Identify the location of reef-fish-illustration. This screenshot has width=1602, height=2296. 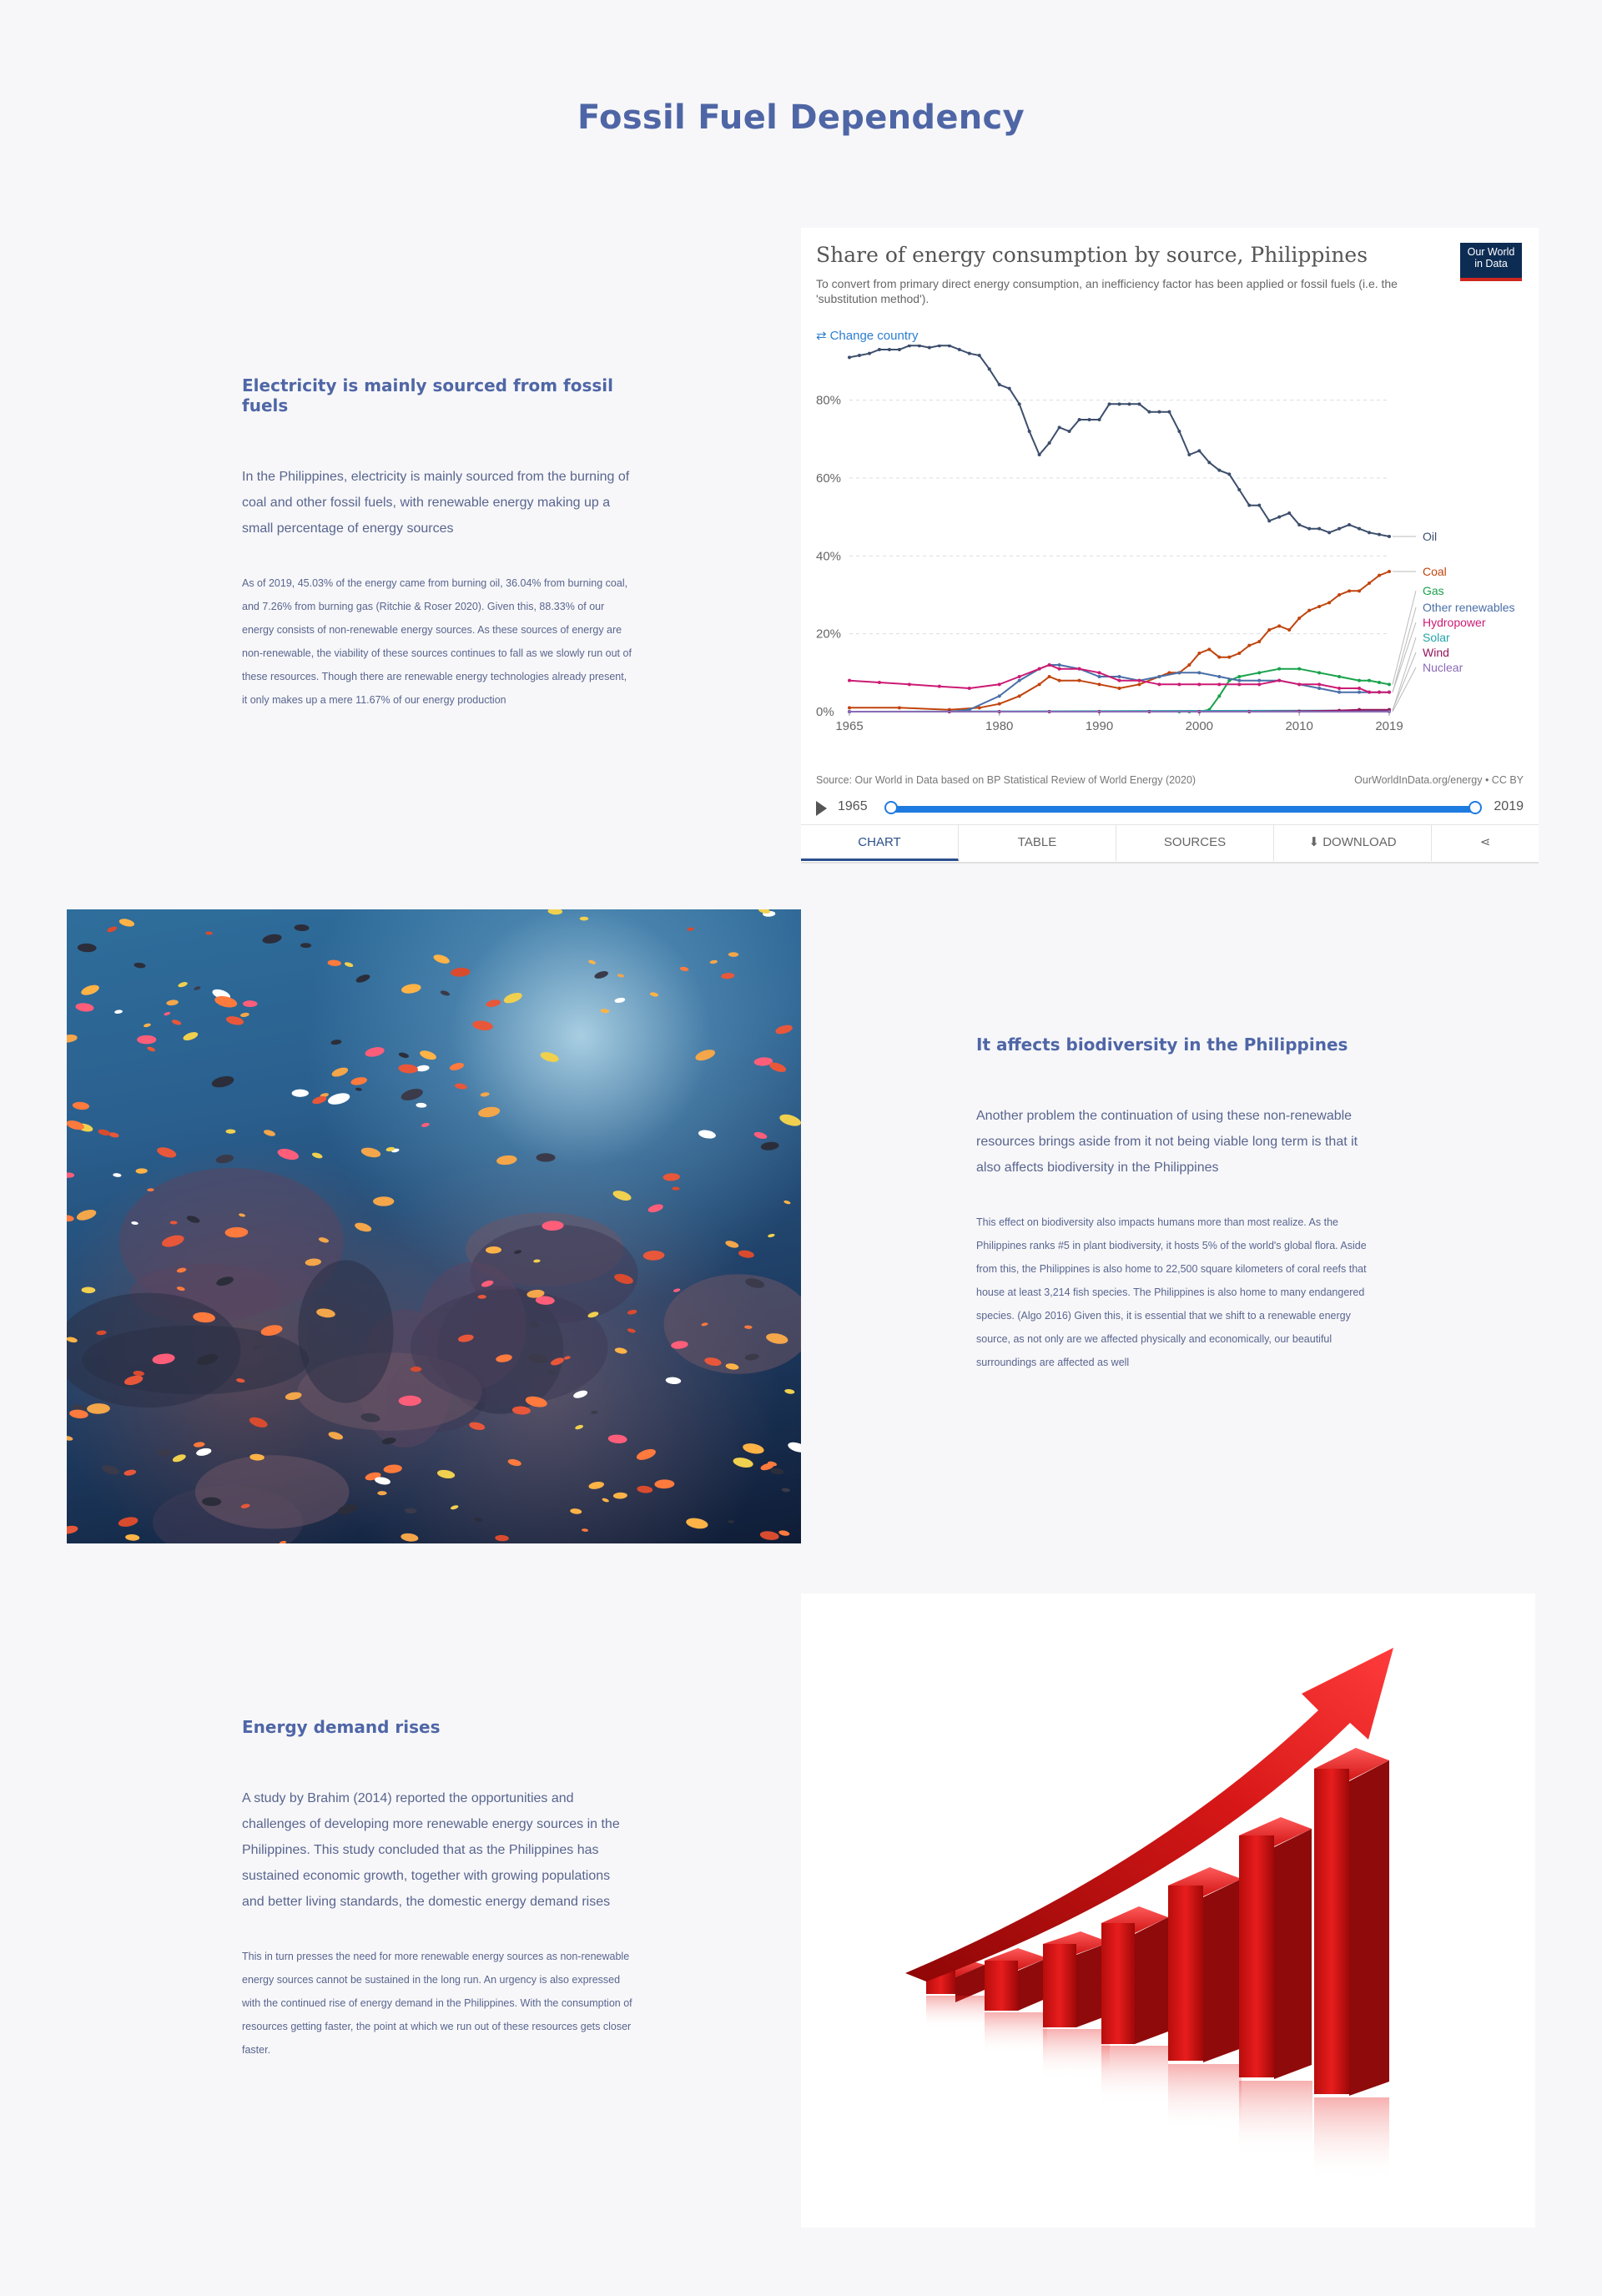
(434, 1226).